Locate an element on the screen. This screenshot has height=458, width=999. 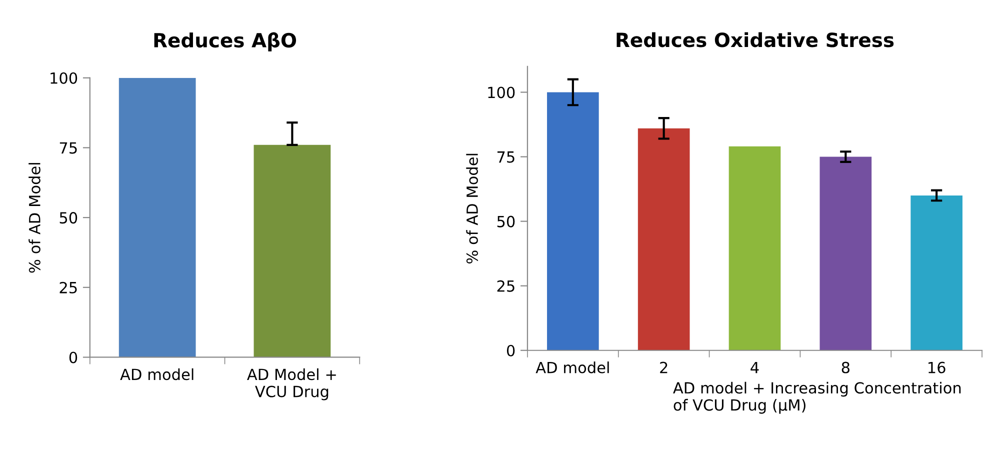
x-axis-title: AD model + Increasing Concentration of VCU Drug (μM) is located at coordinates (817, 398).